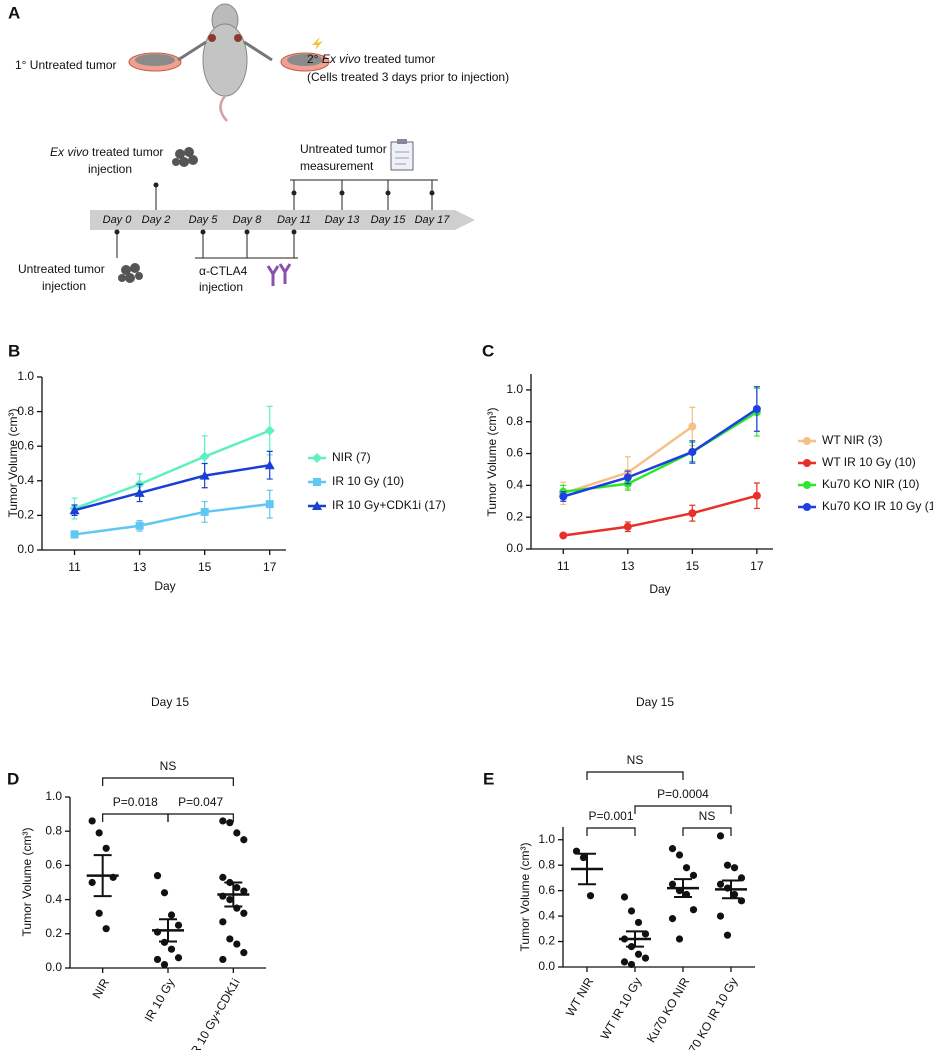  Describe the element at coordinates (870, 484) in the screenshot. I see `legend-label: Ku70 KO NIR (10)` at that location.